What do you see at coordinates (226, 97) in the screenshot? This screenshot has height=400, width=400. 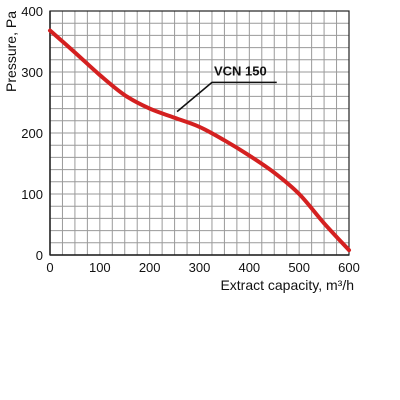 I see `annotation-leader-line` at bounding box center [226, 97].